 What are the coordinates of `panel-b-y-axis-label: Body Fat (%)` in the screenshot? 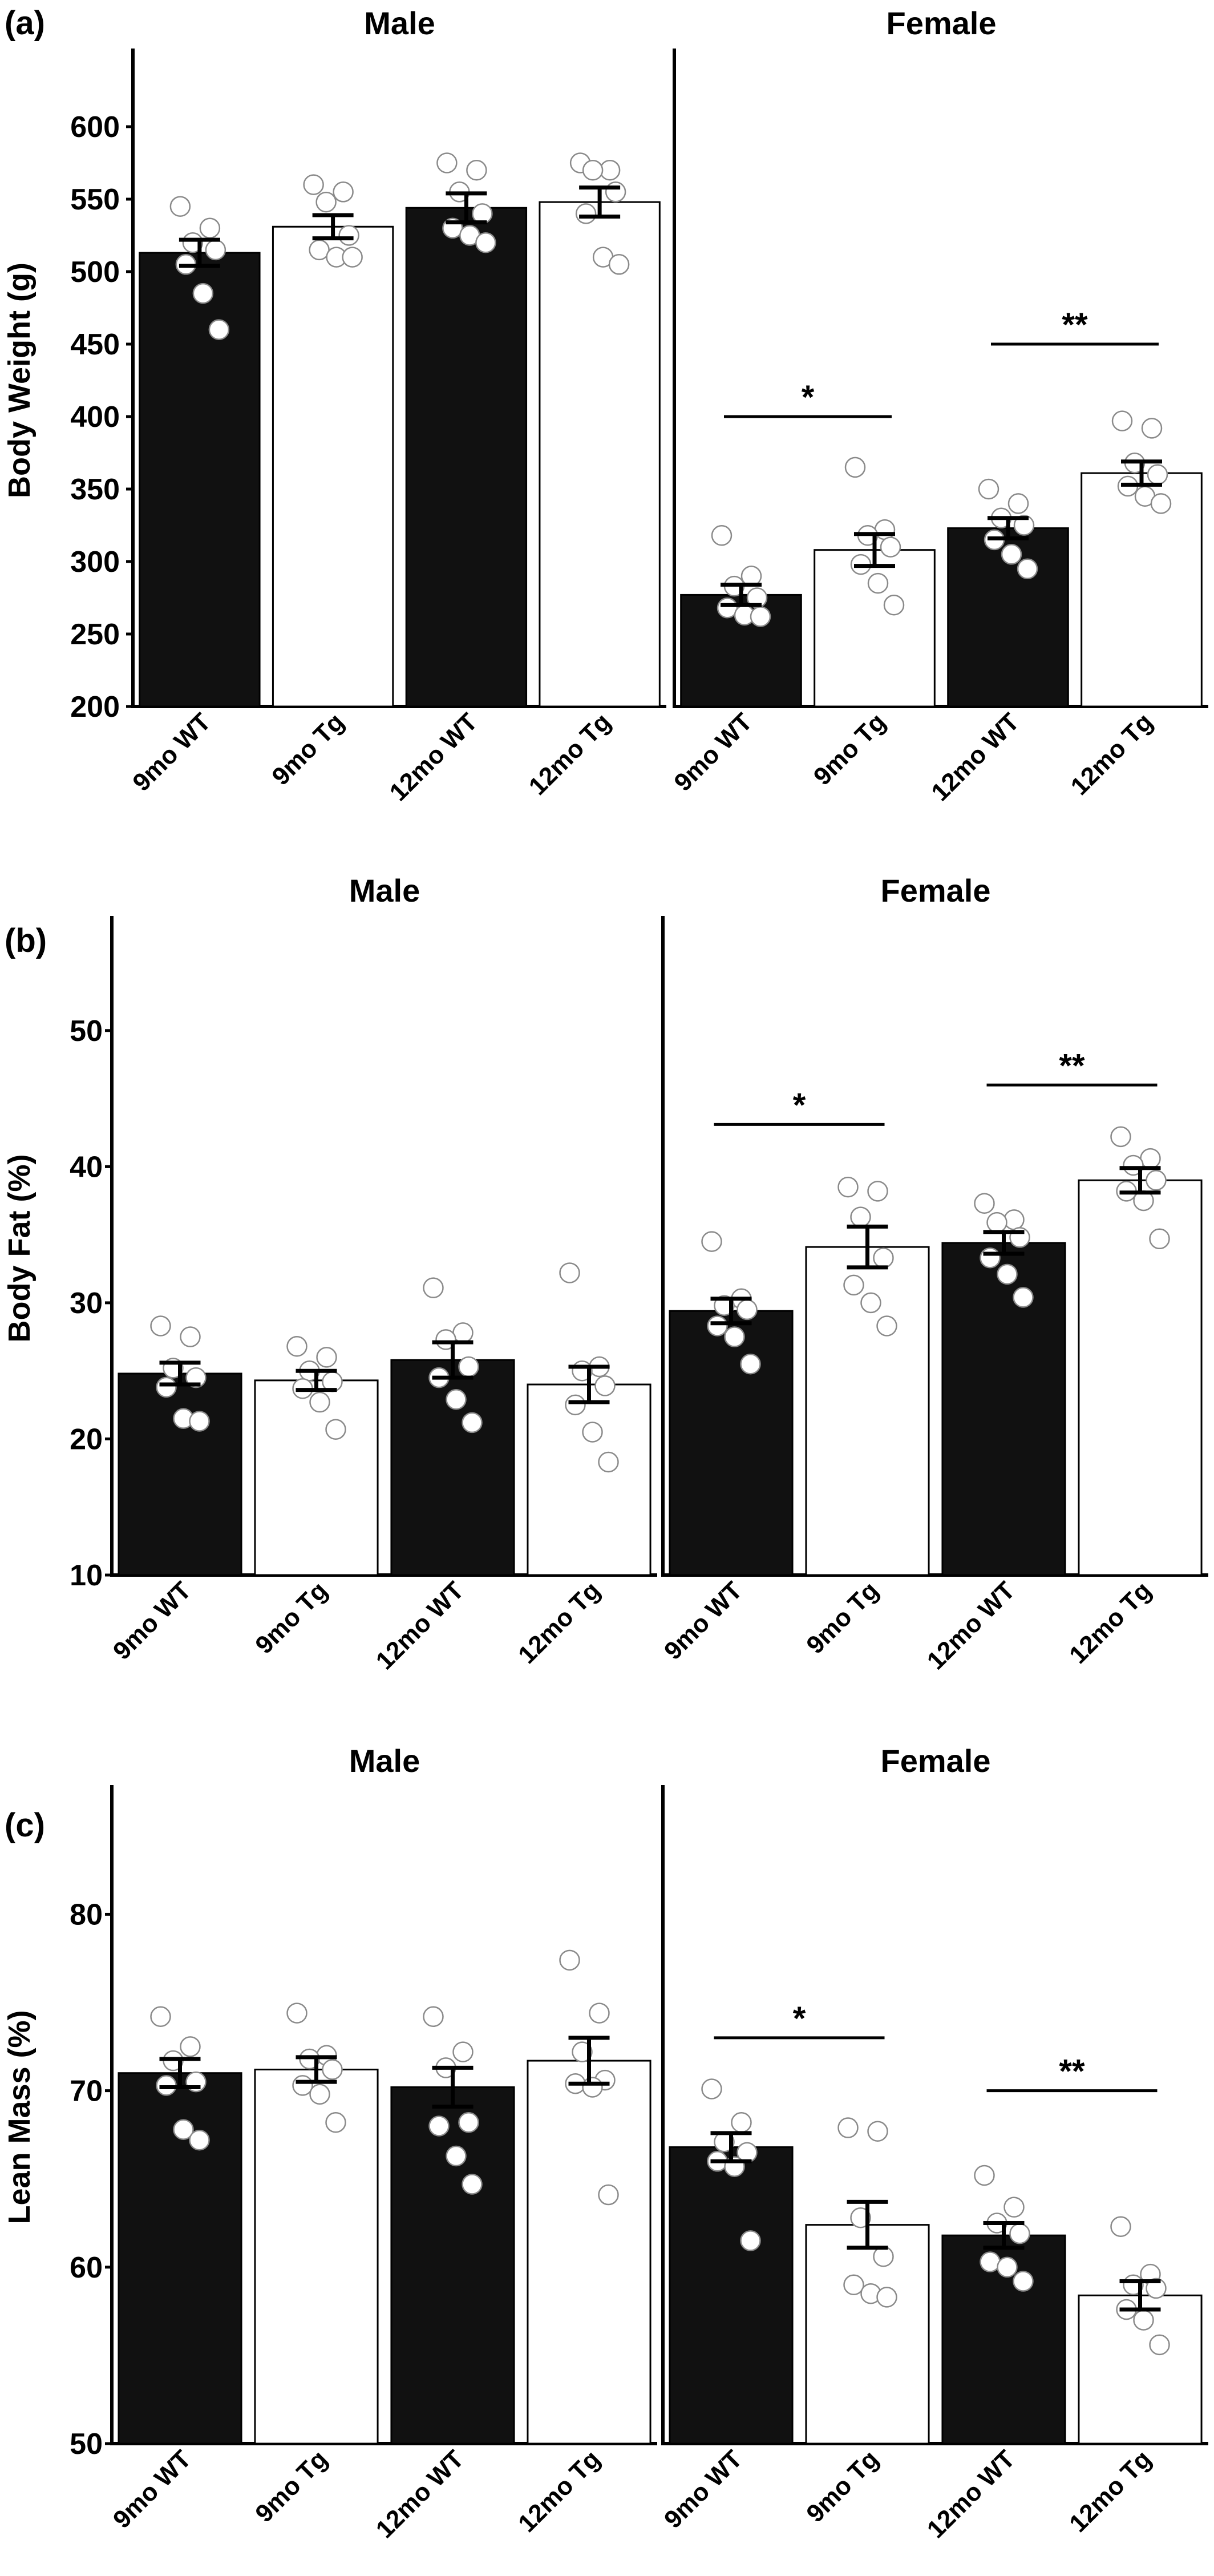 It's located at (19, 1248).